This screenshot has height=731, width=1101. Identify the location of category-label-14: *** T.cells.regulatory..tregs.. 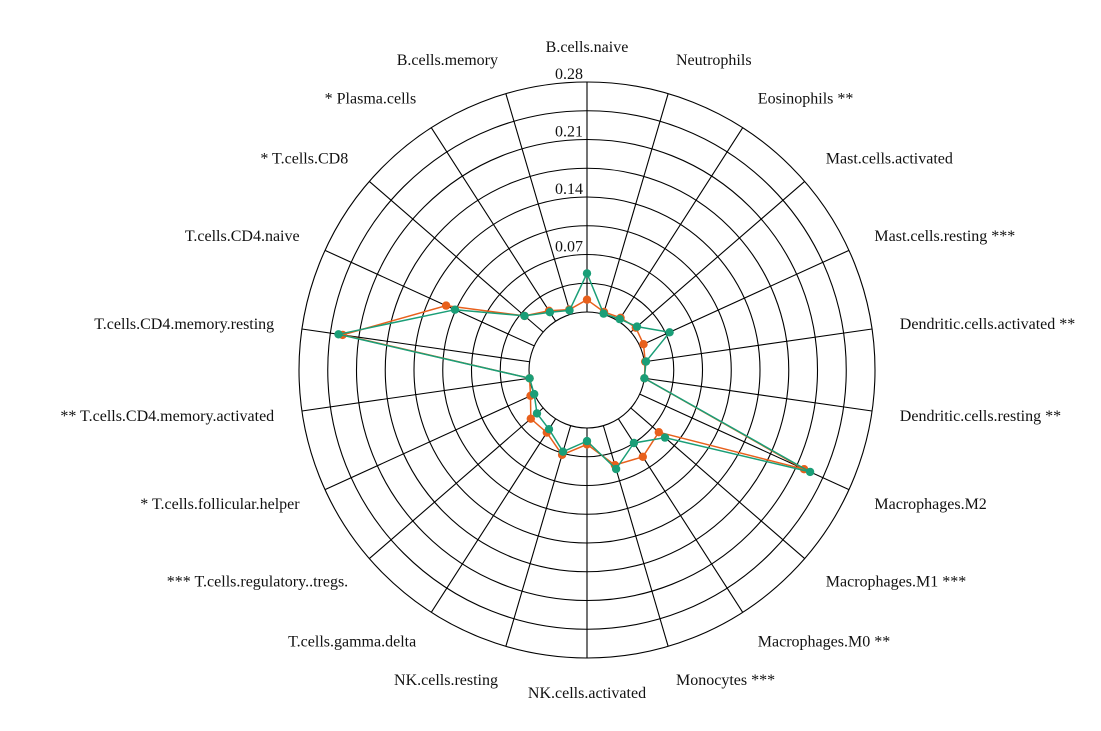
(257, 582).